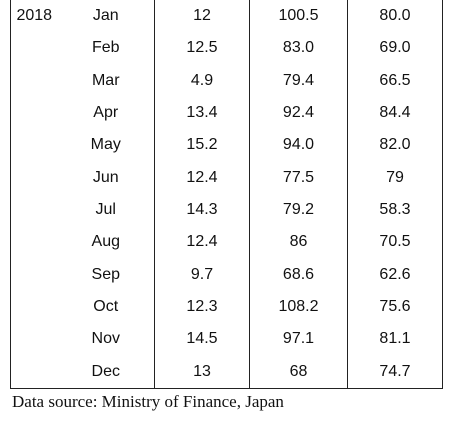 Image resolution: width=458 pixels, height=421 pixels. What do you see at coordinates (105, 16) in the screenshot?
I see `month-cell: Jan` at bounding box center [105, 16].